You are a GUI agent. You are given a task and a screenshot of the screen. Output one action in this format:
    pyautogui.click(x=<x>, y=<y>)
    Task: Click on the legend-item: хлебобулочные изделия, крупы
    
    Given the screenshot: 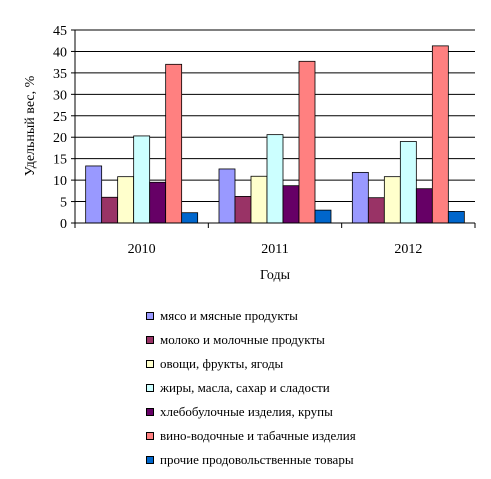 What is the action you would take?
    pyautogui.click(x=239, y=412)
    